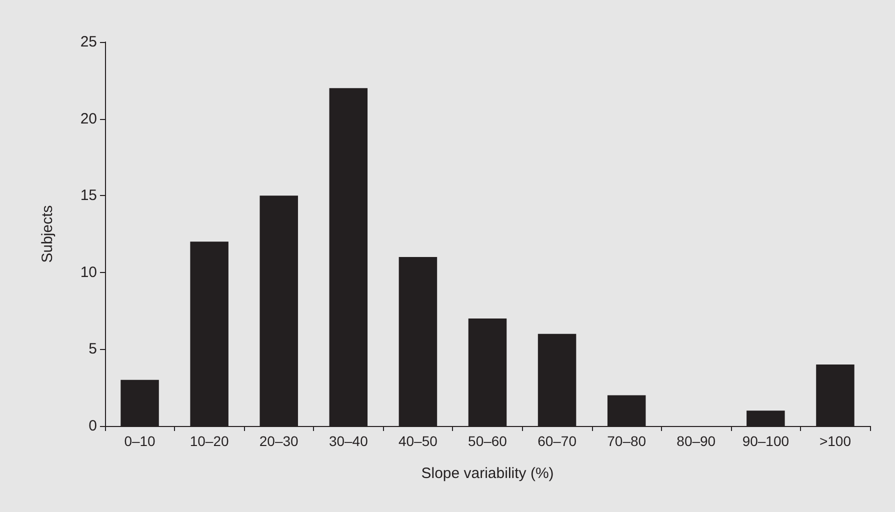  What do you see at coordinates (766, 441) in the screenshot?
I see `x-tick-label: 90–100` at bounding box center [766, 441].